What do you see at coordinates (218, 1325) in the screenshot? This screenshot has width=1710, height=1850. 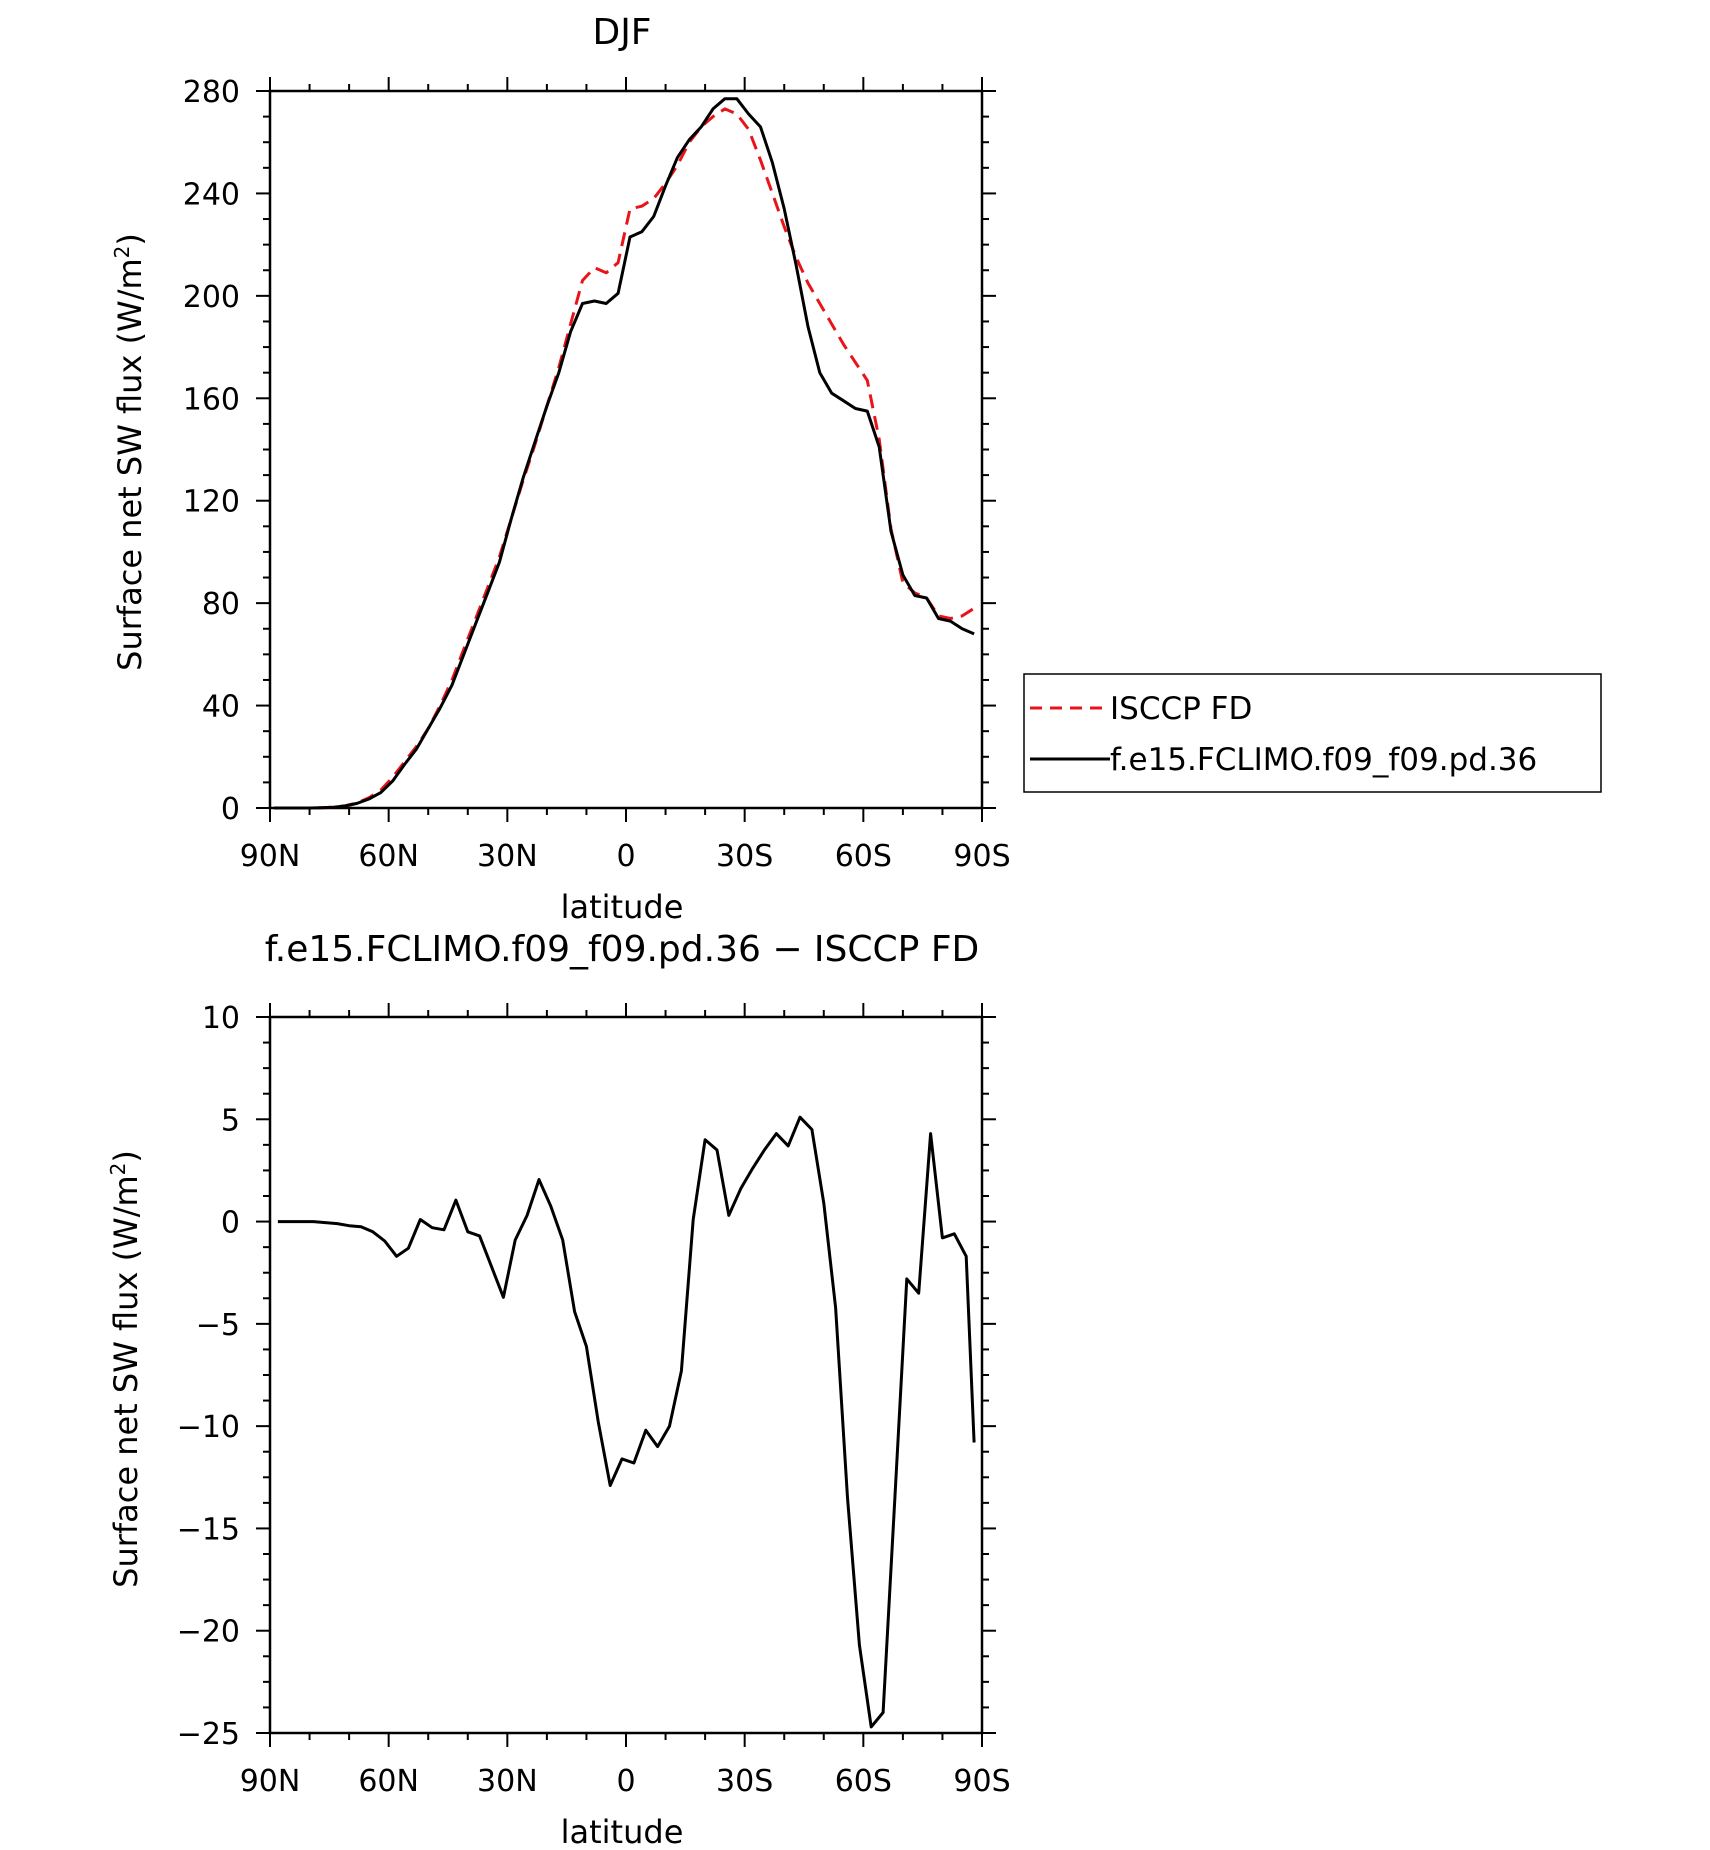 I see `bottom-y-tick-label: −5` at bounding box center [218, 1325].